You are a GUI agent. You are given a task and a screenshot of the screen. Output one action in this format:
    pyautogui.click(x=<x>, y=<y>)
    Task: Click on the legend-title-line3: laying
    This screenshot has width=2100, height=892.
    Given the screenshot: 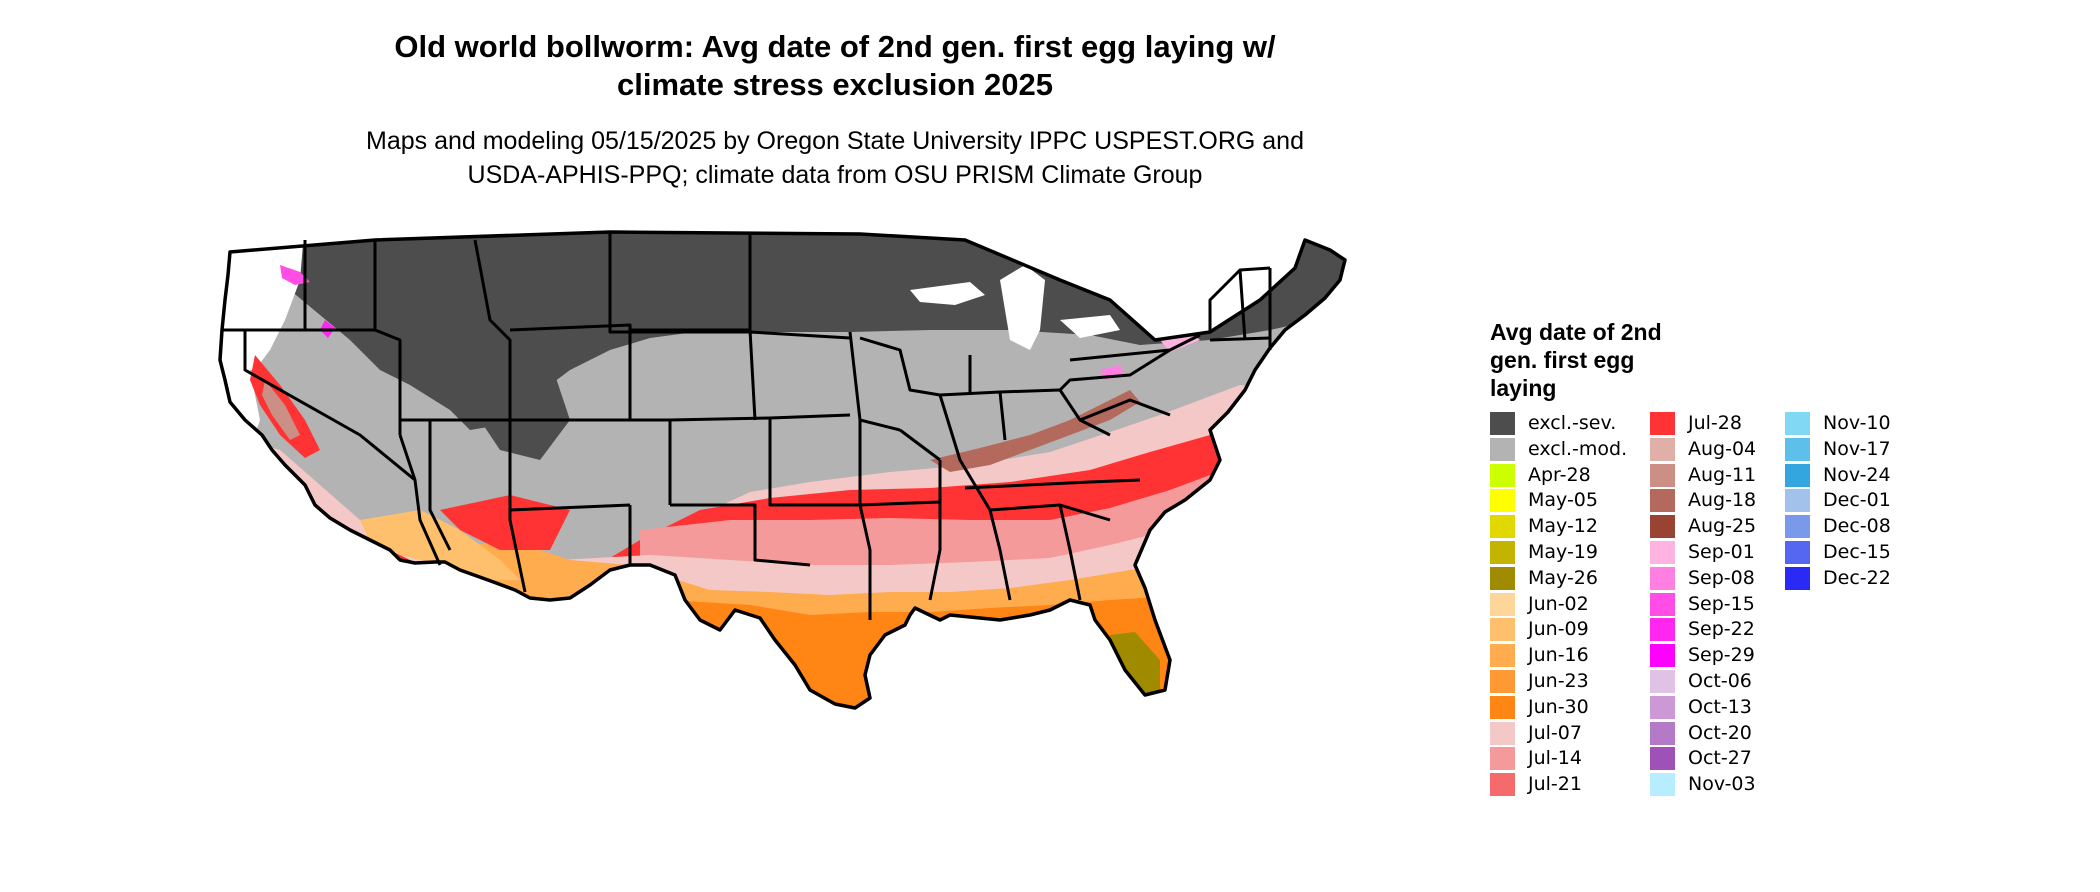 What is the action you would take?
    pyautogui.click(x=1523, y=388)
    